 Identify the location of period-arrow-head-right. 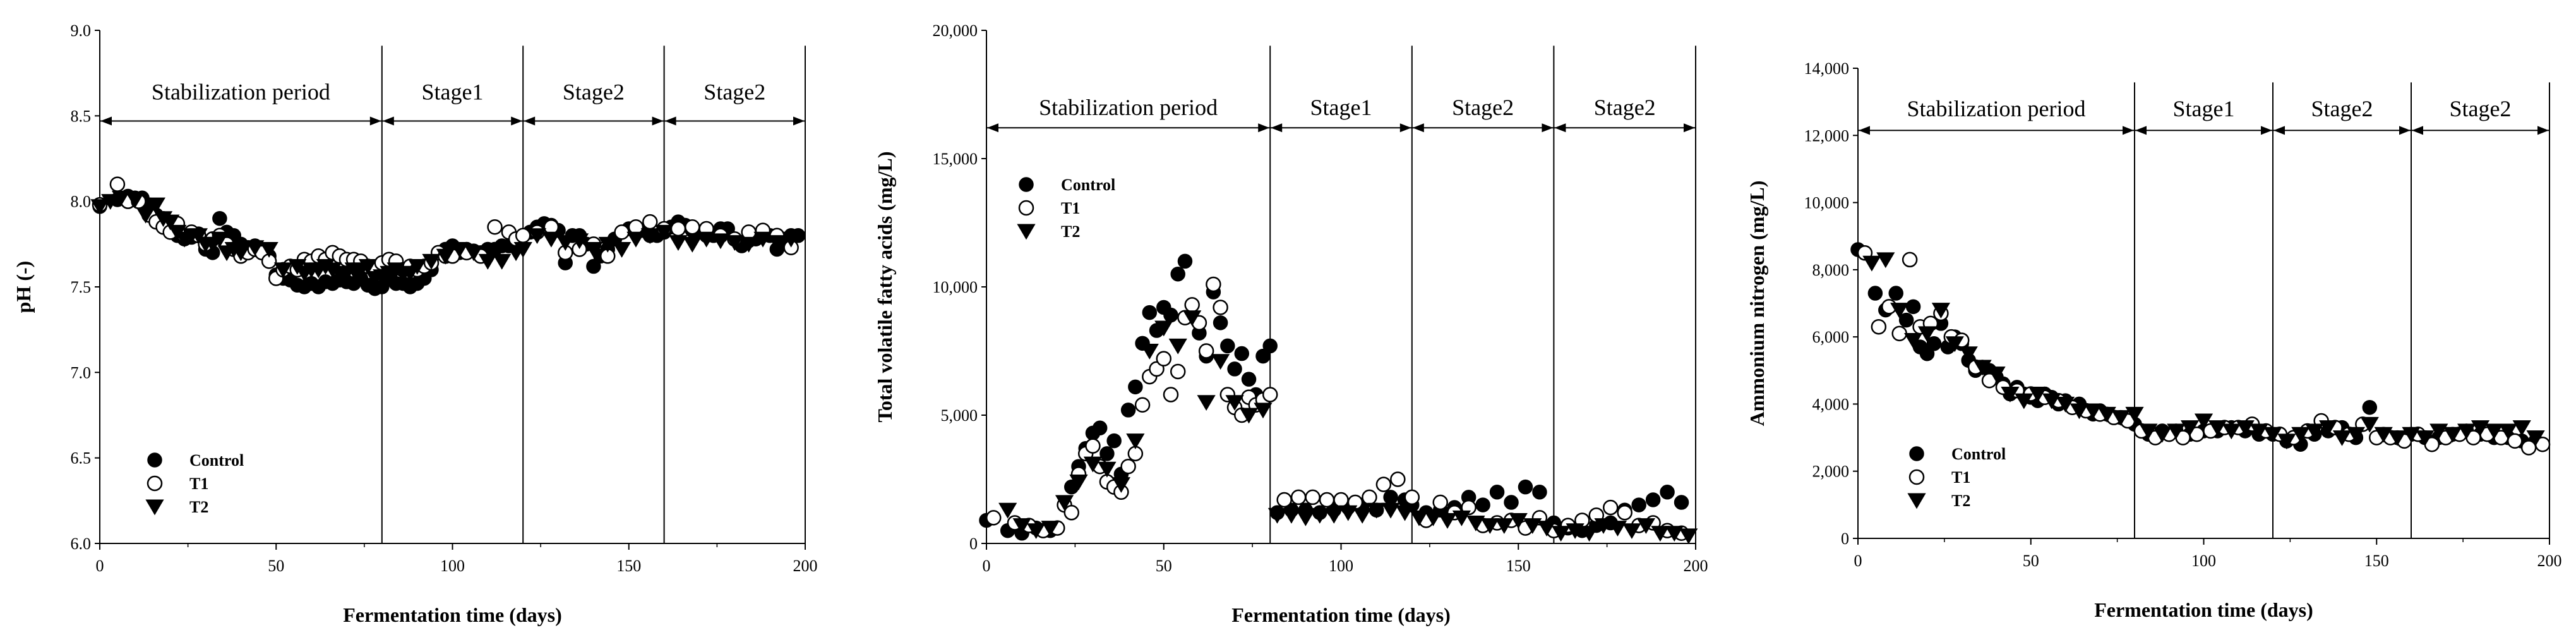
(1405, 128).